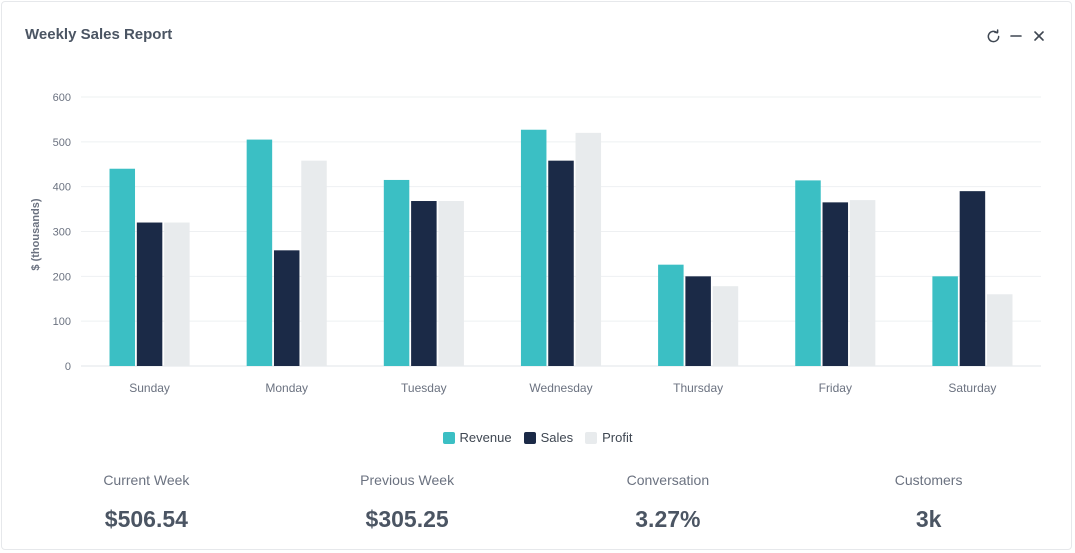 This screenshot has width=1075, height=553. What do you see at coordinates (588, 249) in the screenshot?
I see `bar-profit-wednesday` at bounding box center [588, 249].